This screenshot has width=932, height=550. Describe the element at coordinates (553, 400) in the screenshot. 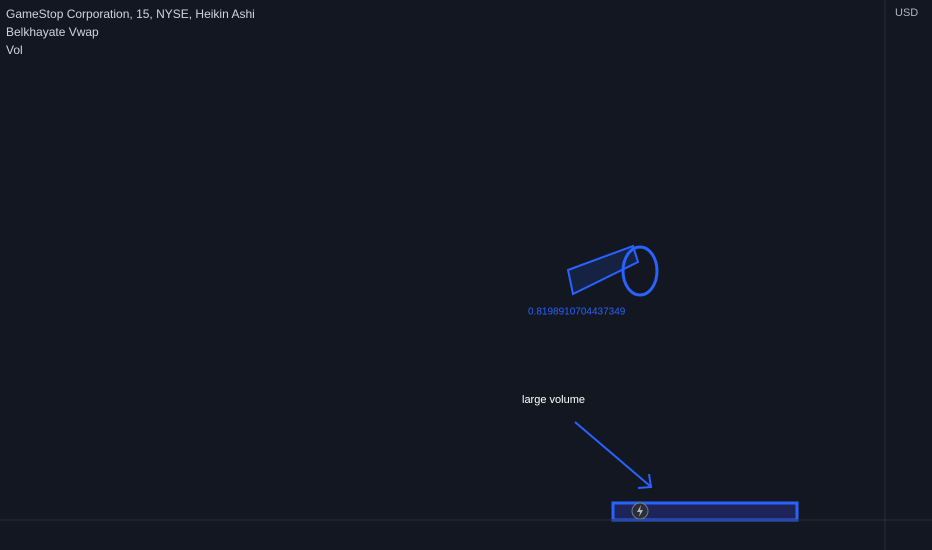

I see `note: large volume` at that location.